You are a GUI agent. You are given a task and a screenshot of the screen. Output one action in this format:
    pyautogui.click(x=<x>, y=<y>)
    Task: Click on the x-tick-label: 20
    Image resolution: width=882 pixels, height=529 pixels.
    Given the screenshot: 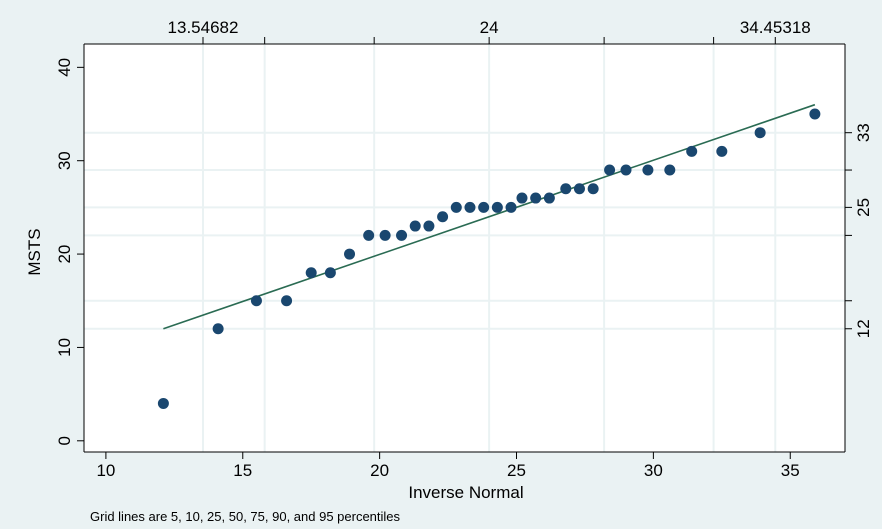 What is the action you would take?
    pyautogui.click(x=379, y=470)
    